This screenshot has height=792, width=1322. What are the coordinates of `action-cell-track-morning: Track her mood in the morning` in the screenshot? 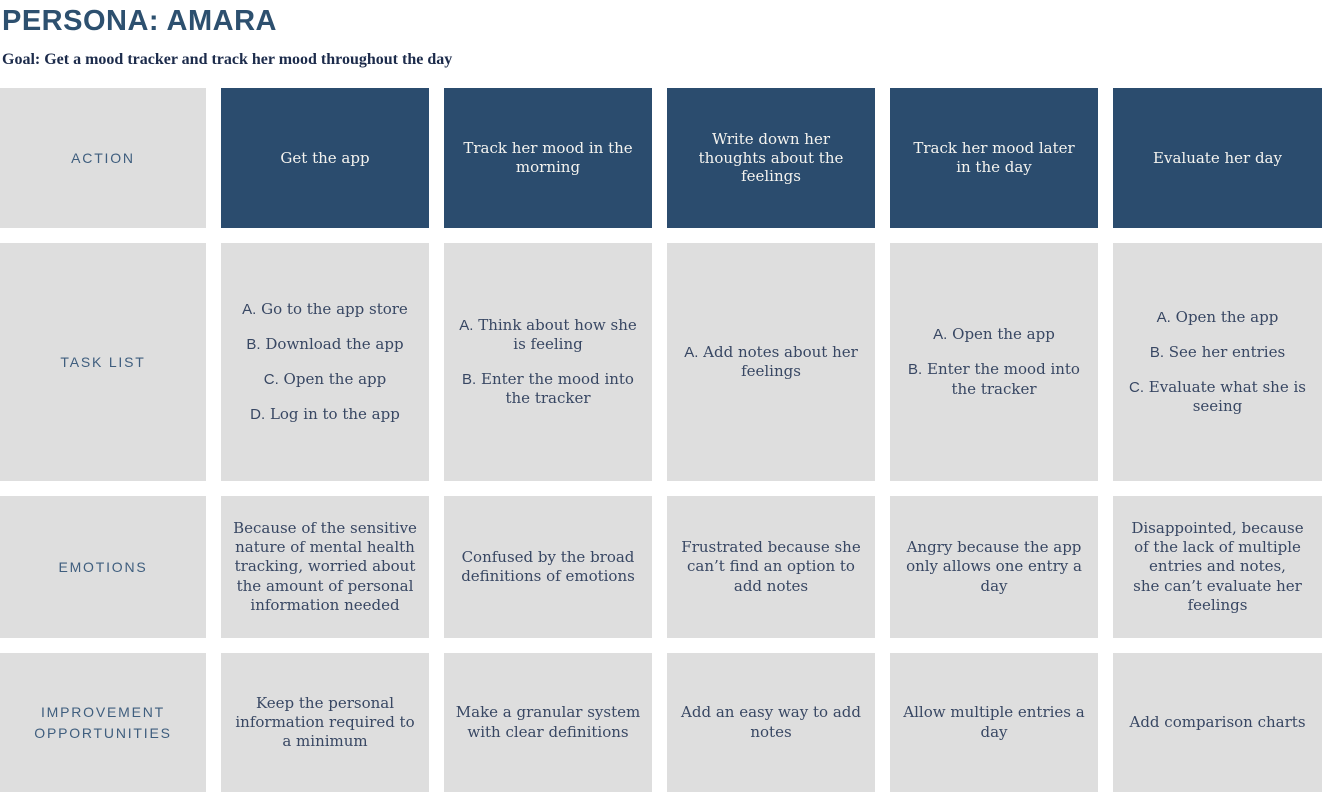 It's located at (548, 158).